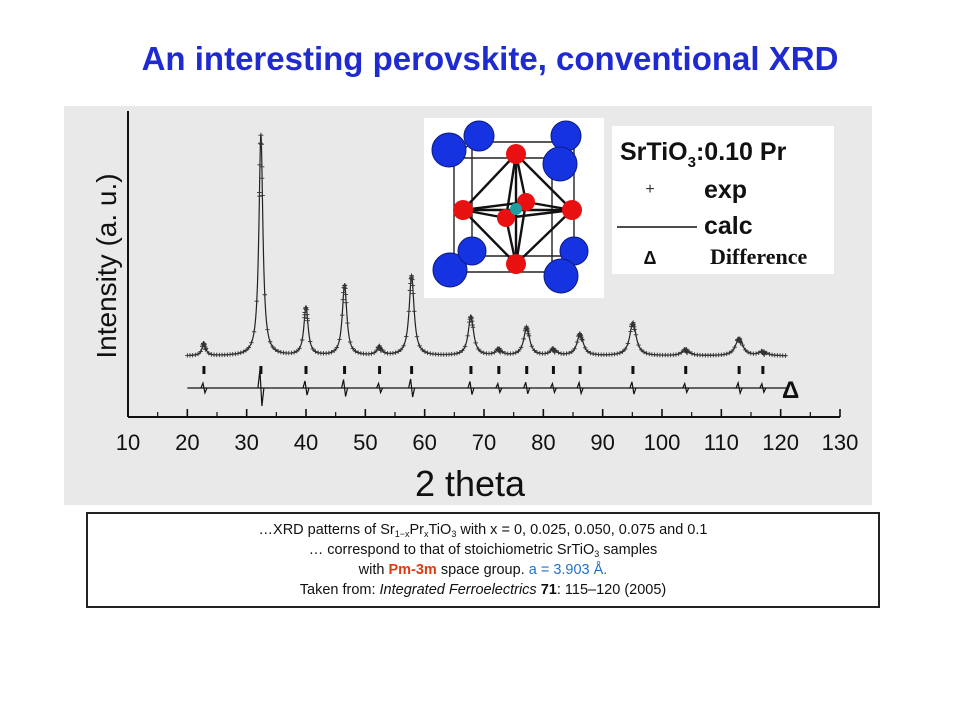 The height and width of the screenshot is (720, 960). I want to click on legend-exp-marker: +, so click(649, 189).